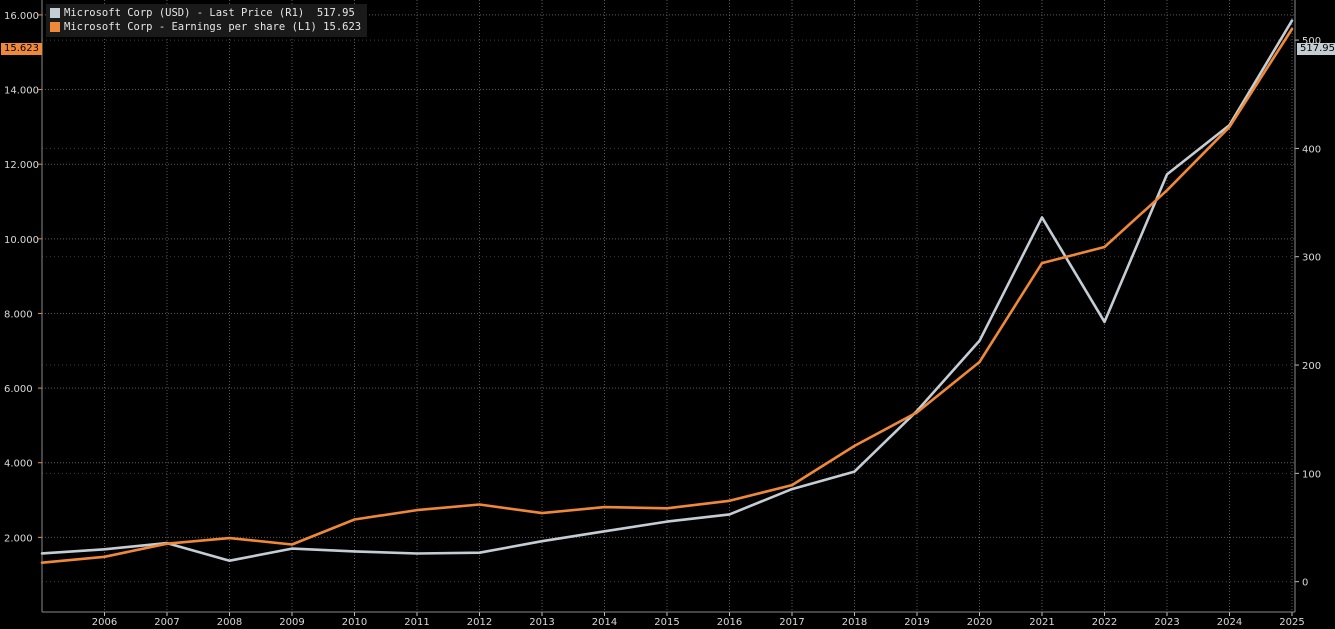 This screenshot has width=1335, height=629. Describe the element at coordinates (55, 13) in the screenshot. I see `legend-swatch-price` at that location.